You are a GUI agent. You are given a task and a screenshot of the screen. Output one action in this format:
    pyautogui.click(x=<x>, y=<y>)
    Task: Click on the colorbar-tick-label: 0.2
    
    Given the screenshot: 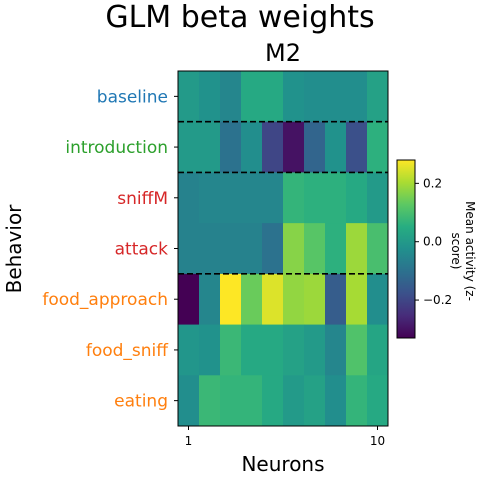 What is the action you would take?
    pyautogui.click(x=432, y=183)
    